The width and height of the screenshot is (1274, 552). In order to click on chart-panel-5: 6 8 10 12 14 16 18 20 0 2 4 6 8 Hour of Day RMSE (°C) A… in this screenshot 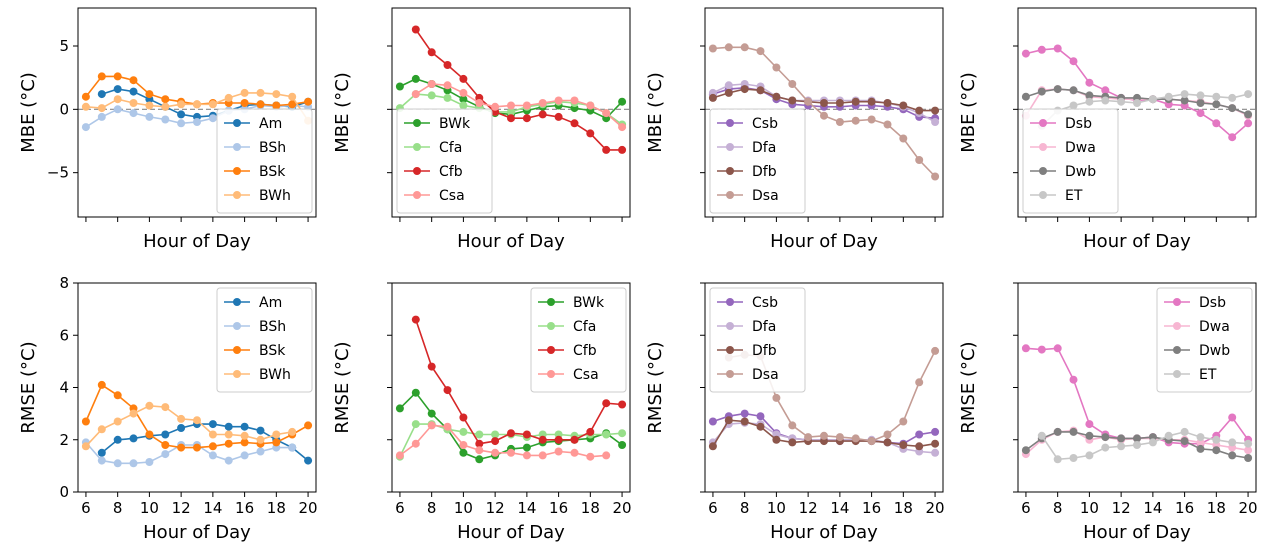, I will do `click(168, 408)`.